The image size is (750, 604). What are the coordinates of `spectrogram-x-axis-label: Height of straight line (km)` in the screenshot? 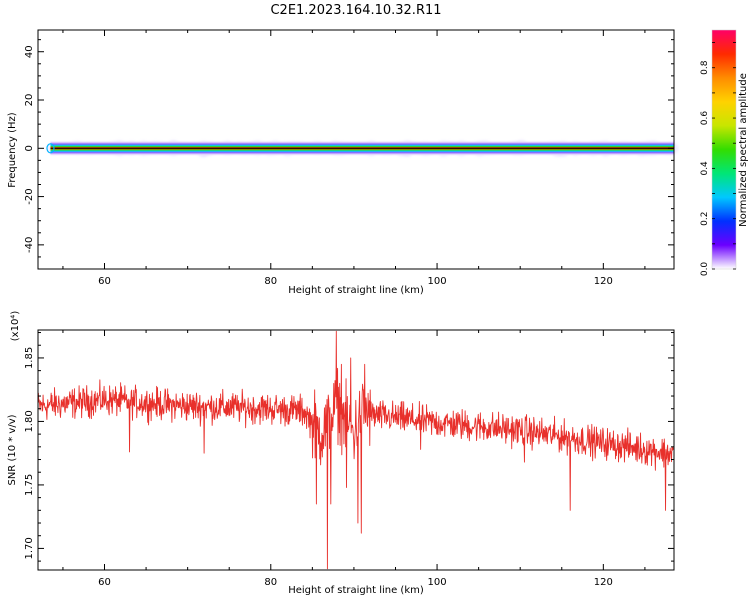 It's located at (356, 290).